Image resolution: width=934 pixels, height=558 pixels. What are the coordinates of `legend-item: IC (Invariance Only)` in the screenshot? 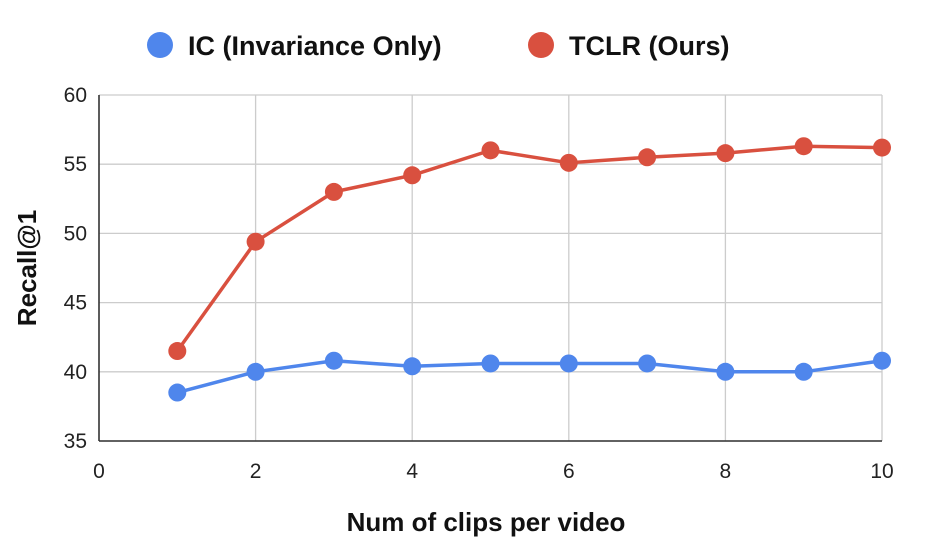 It's located at (294, 46).